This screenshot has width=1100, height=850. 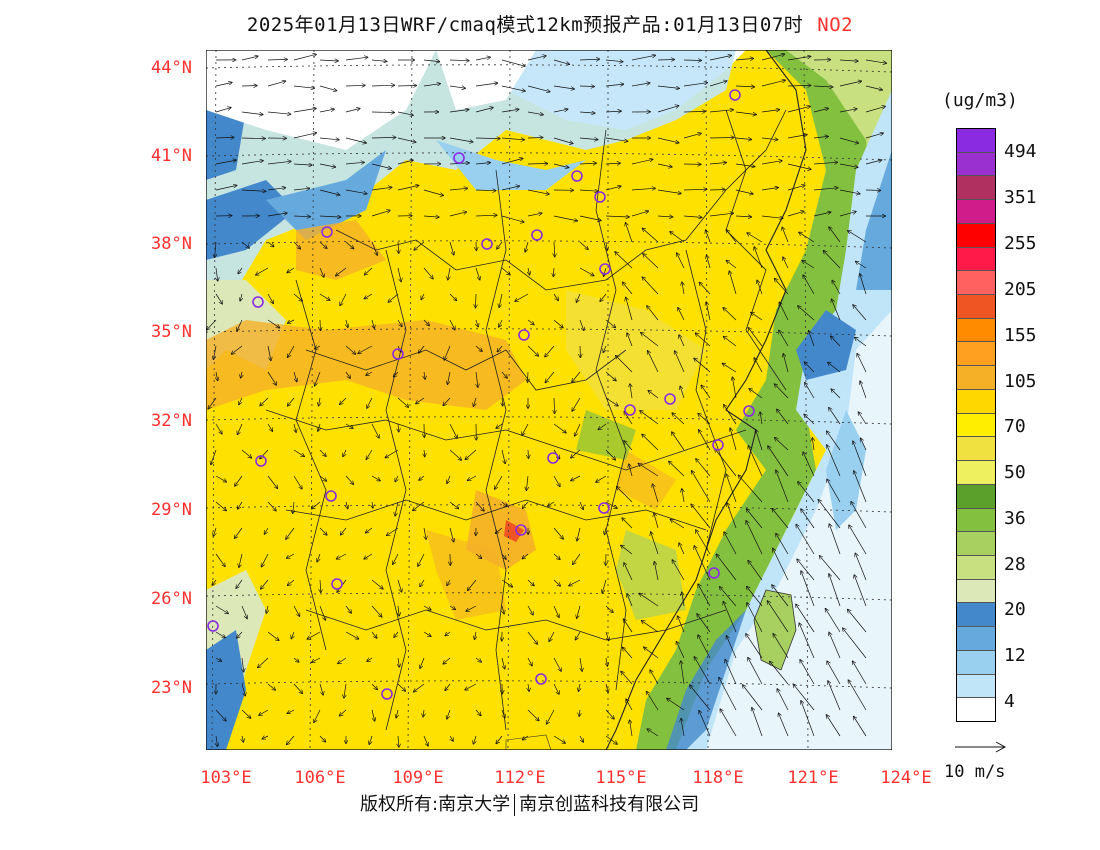 What do you see at coordinates (976, 425) in the screenshot?
I see `color-bar` at bounding box center [976, 425].